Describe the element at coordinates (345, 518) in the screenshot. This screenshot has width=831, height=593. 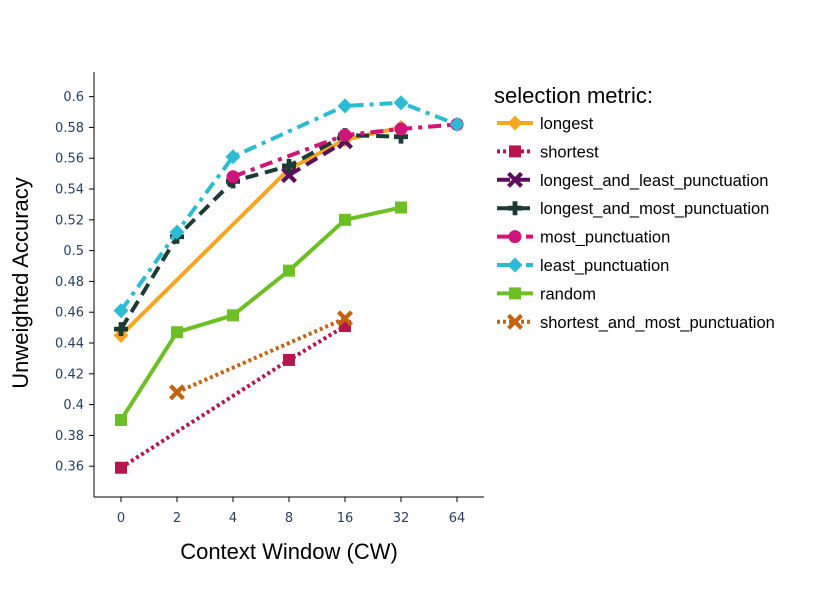
I see `x-tick-label: 16` at that location.